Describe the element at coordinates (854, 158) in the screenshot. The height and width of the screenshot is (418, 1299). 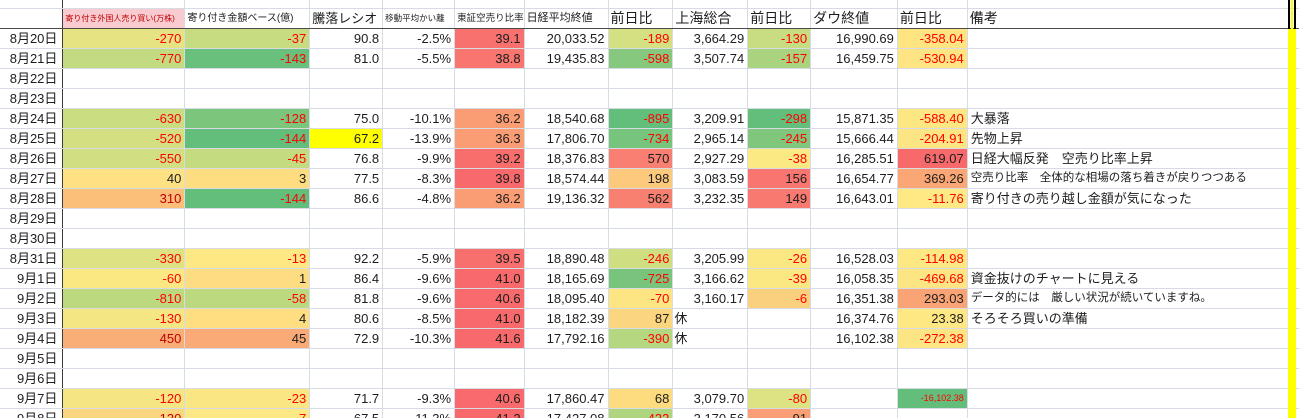
I see `cell-dow: 16,285.51` at that location.